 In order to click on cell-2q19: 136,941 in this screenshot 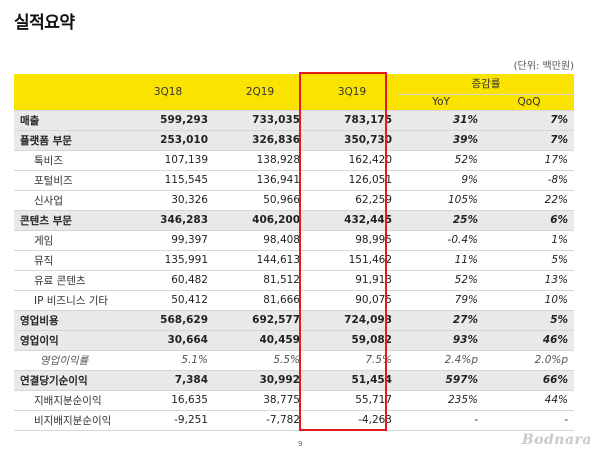, I will do `click(260, 180)`.